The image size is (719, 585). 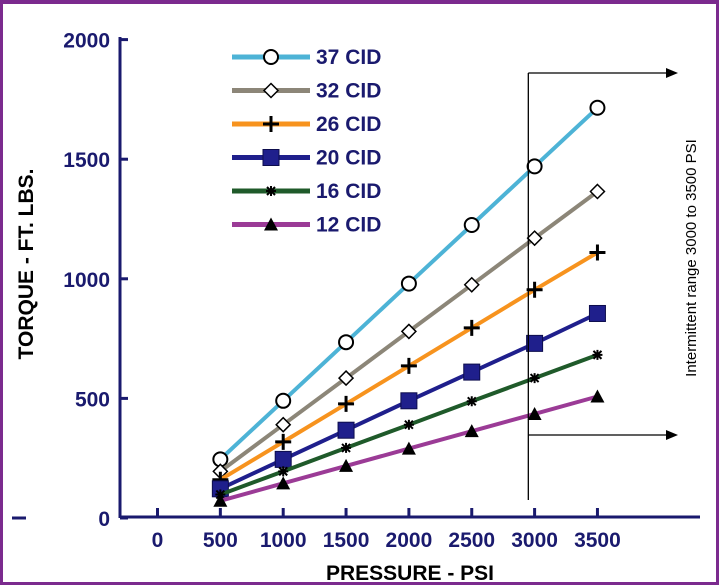 What do you see at coordinates (306, 91) in the screenshot?
I see `legend-entry: 32 CID` at bounding box center [306, 91].